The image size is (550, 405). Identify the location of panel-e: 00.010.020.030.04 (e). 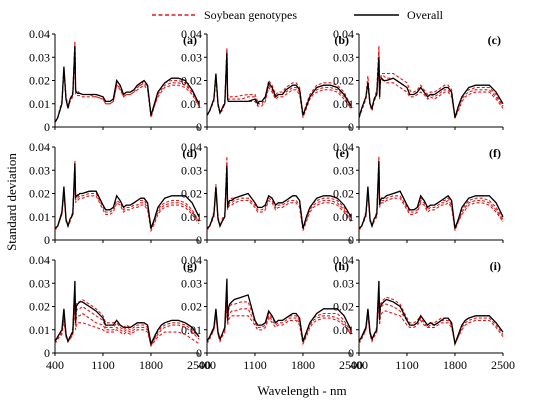
(266, 193).